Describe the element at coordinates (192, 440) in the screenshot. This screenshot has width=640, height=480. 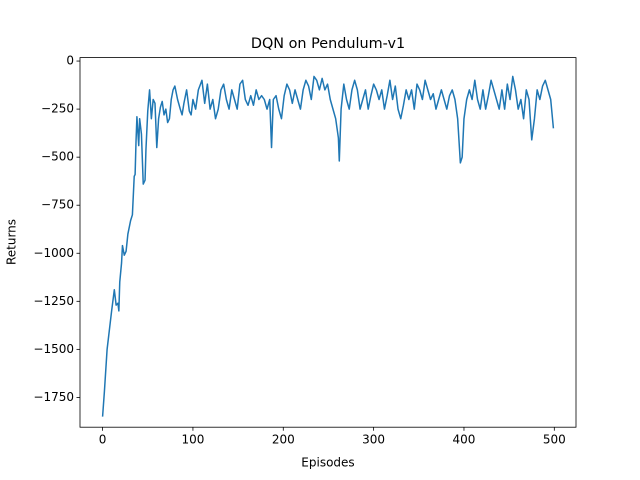
I see `x-tick-label: 100` at that location.